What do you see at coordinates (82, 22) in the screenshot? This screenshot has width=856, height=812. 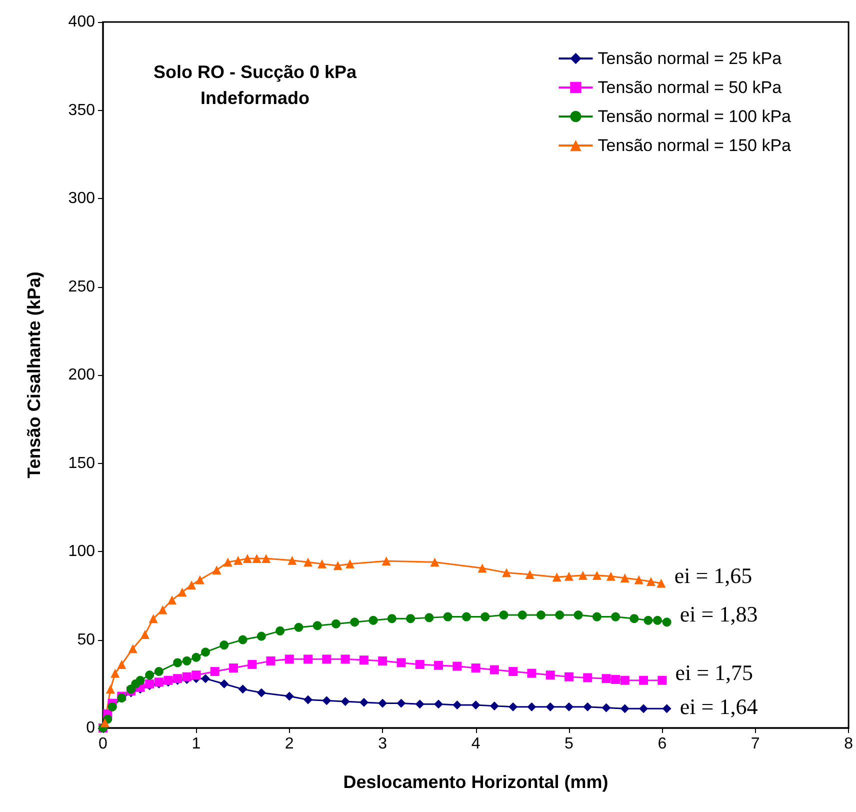 I see `y-tick-label: 400` at bounding box center [82, 22].